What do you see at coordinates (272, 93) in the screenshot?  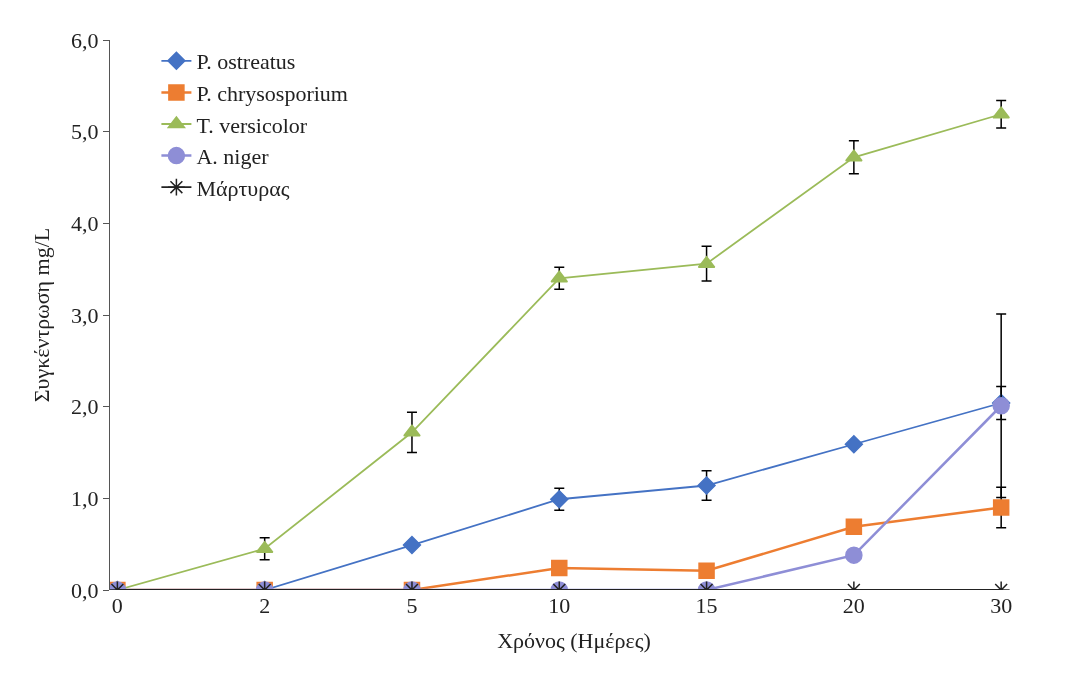 I see `legend-label: P. chrysosporium` at bounding box center [272, 93].